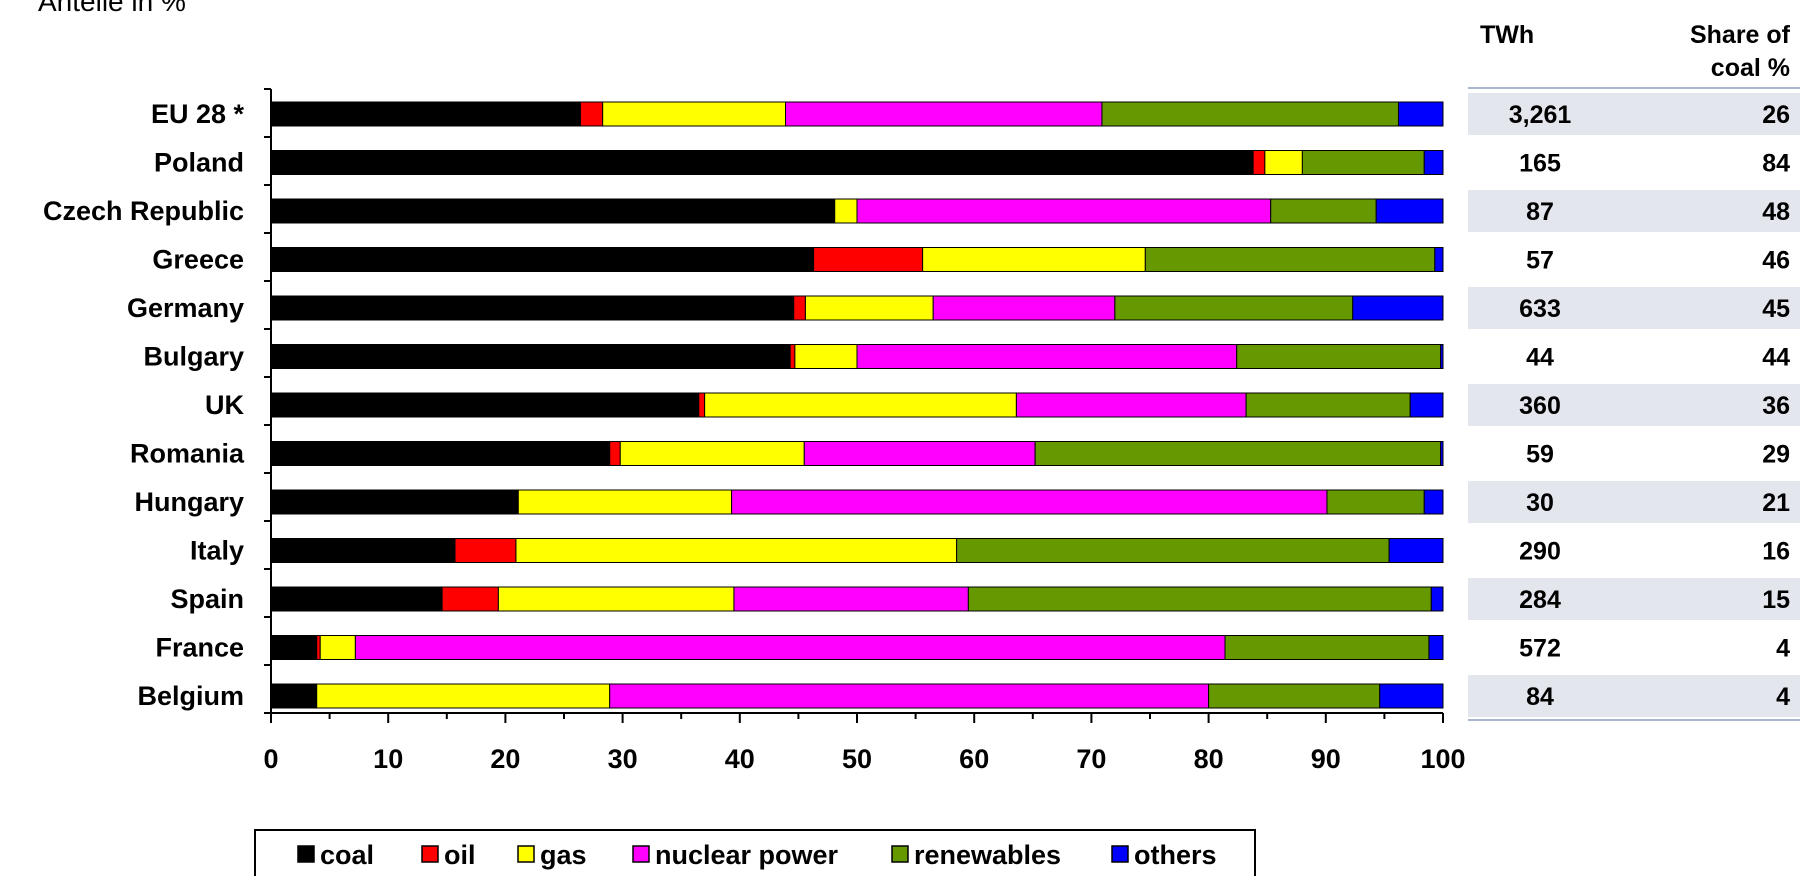  I want to click on bar-bulgary-gas, so click(826, 356).